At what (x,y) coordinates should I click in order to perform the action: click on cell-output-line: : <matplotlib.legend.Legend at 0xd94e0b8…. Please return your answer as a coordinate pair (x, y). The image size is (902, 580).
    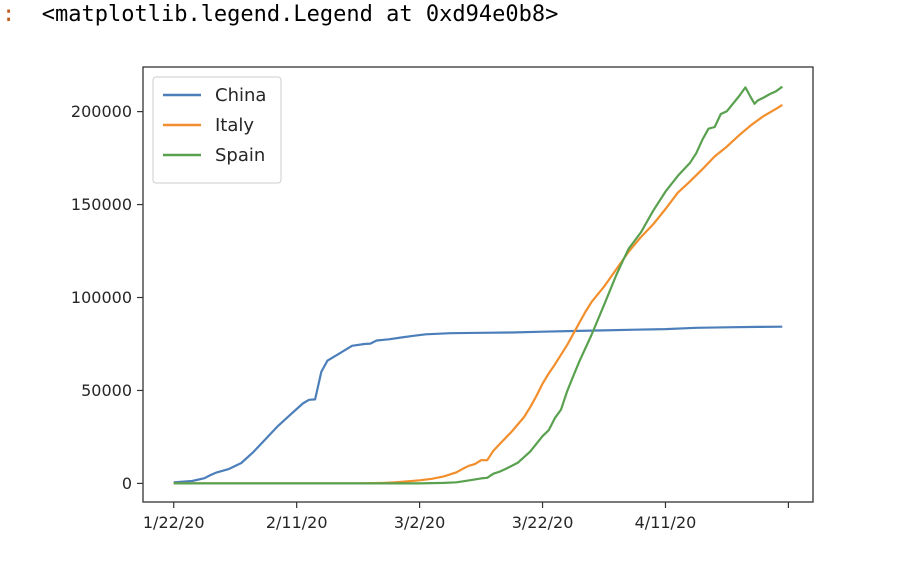
    Looking at the image, I should click on (280, 14).